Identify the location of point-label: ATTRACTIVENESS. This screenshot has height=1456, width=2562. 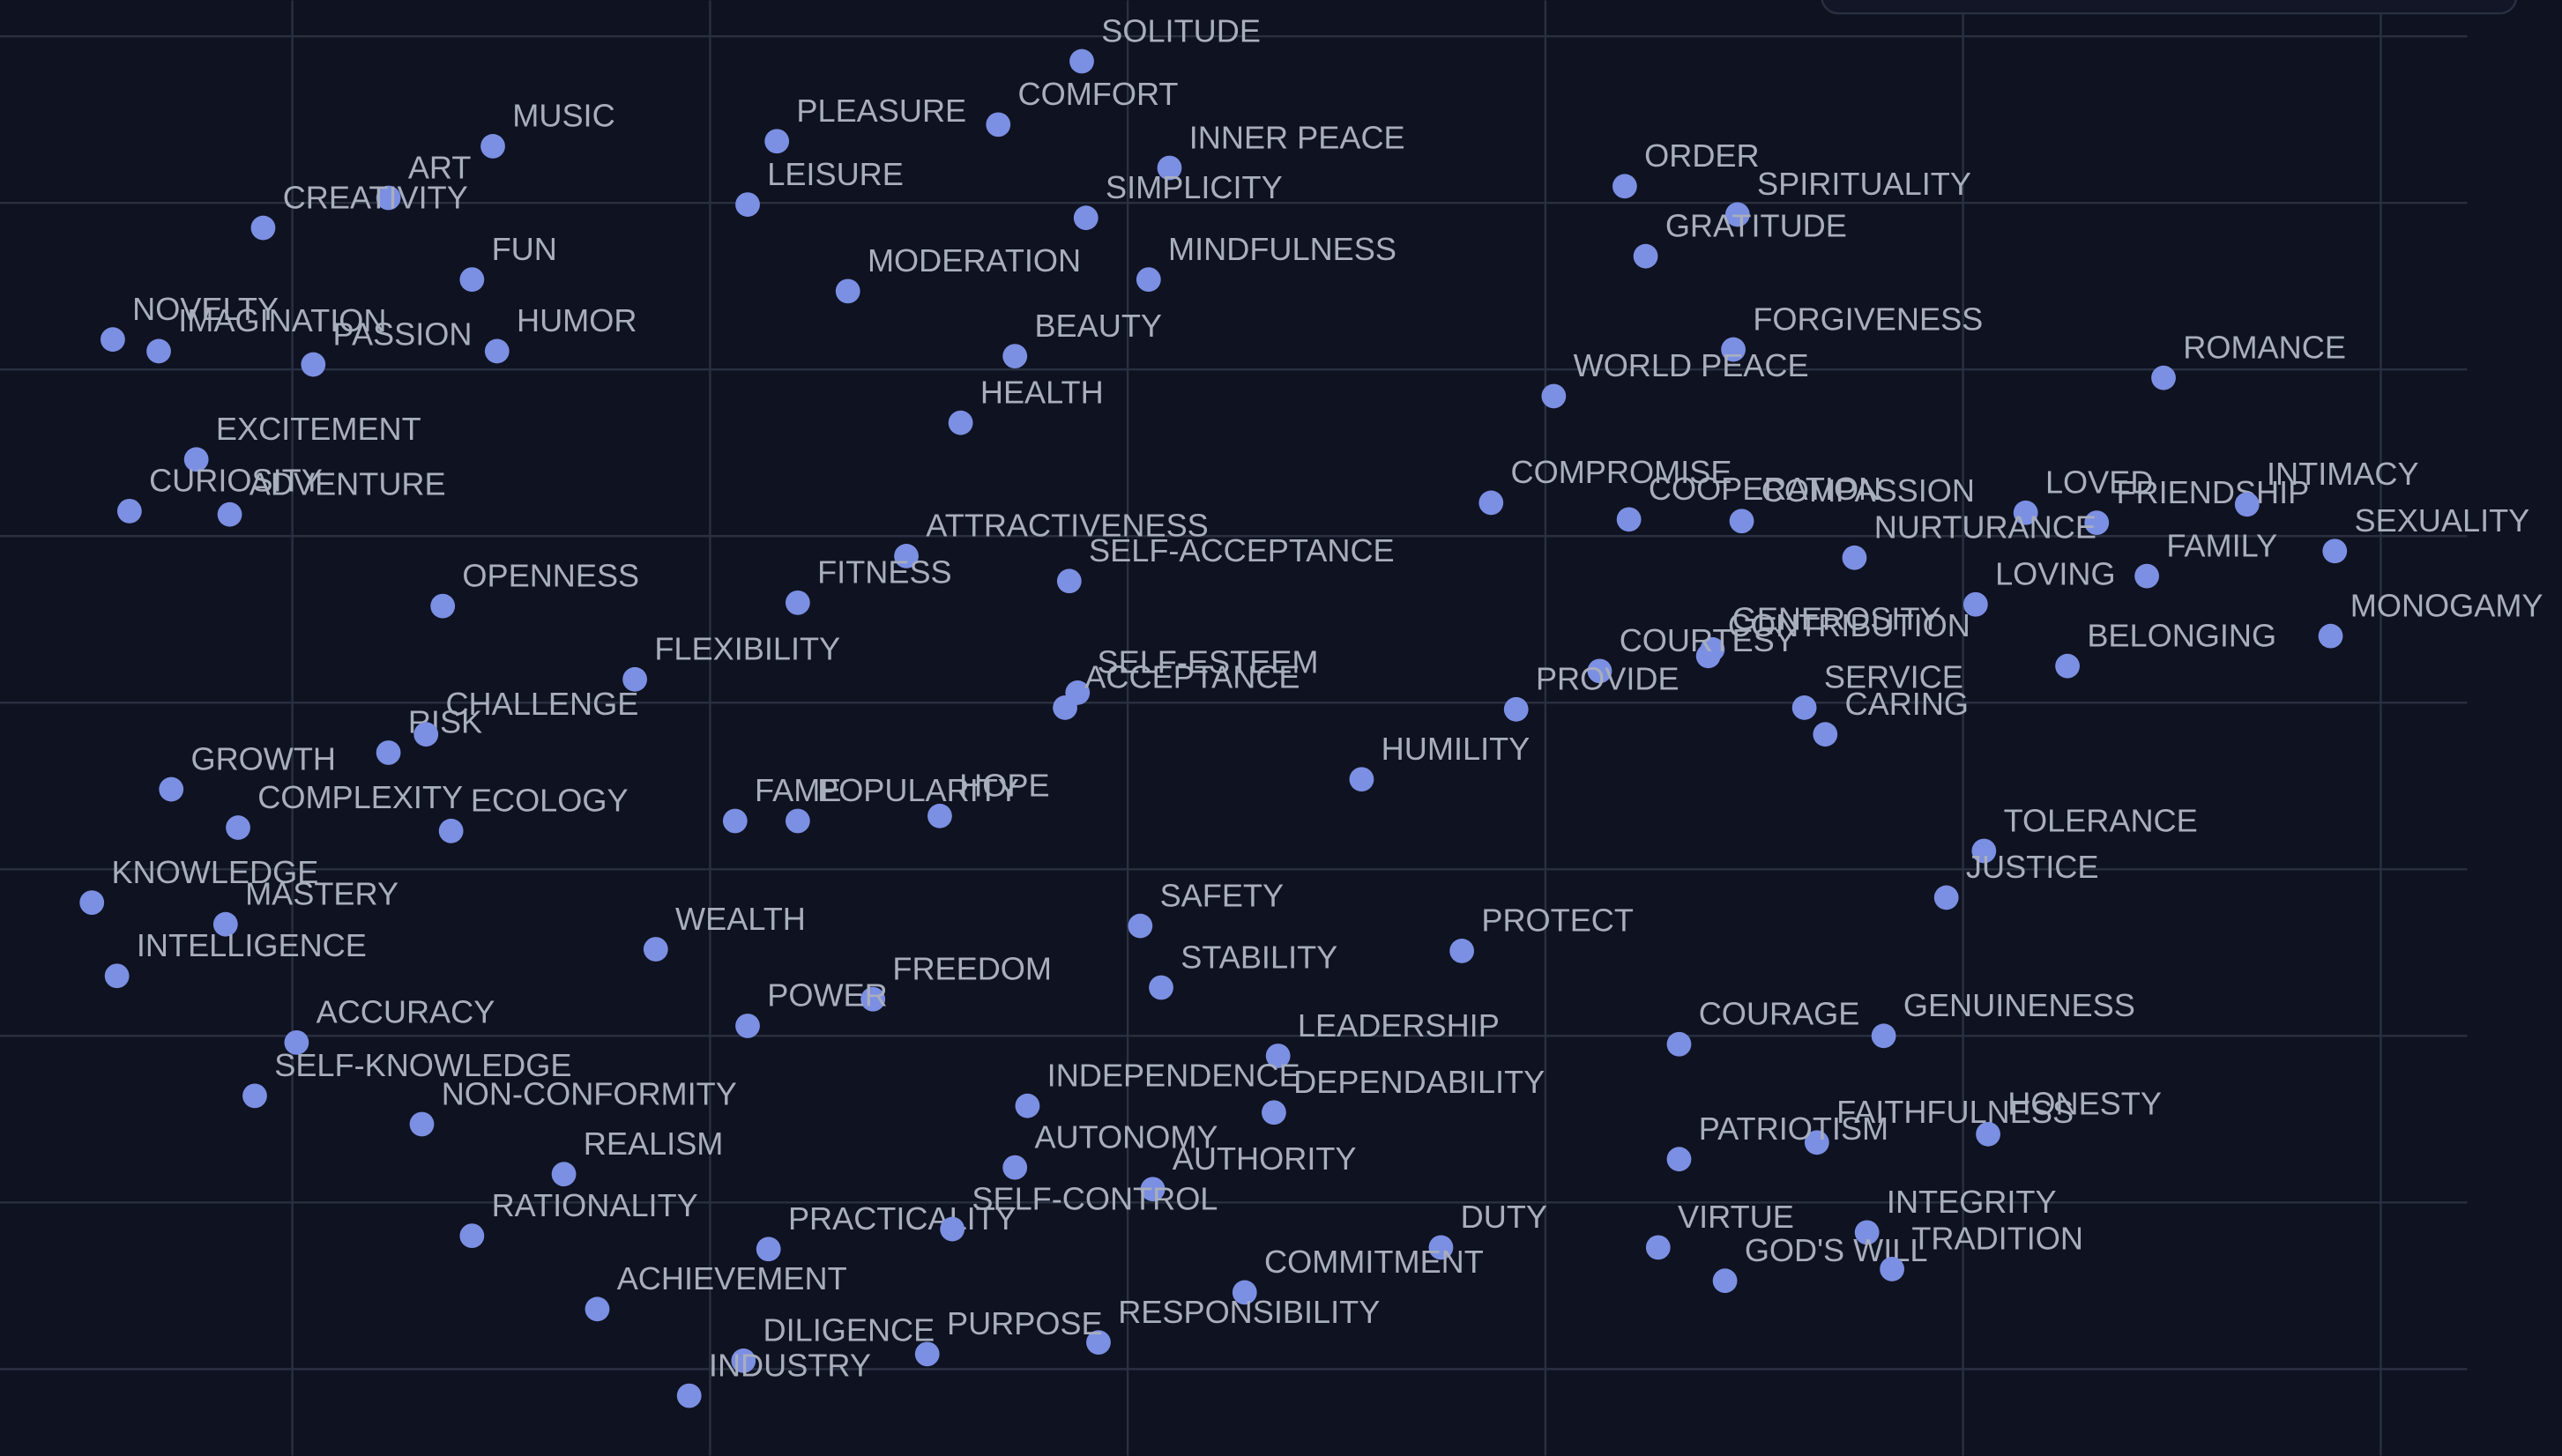
(1067, 526).